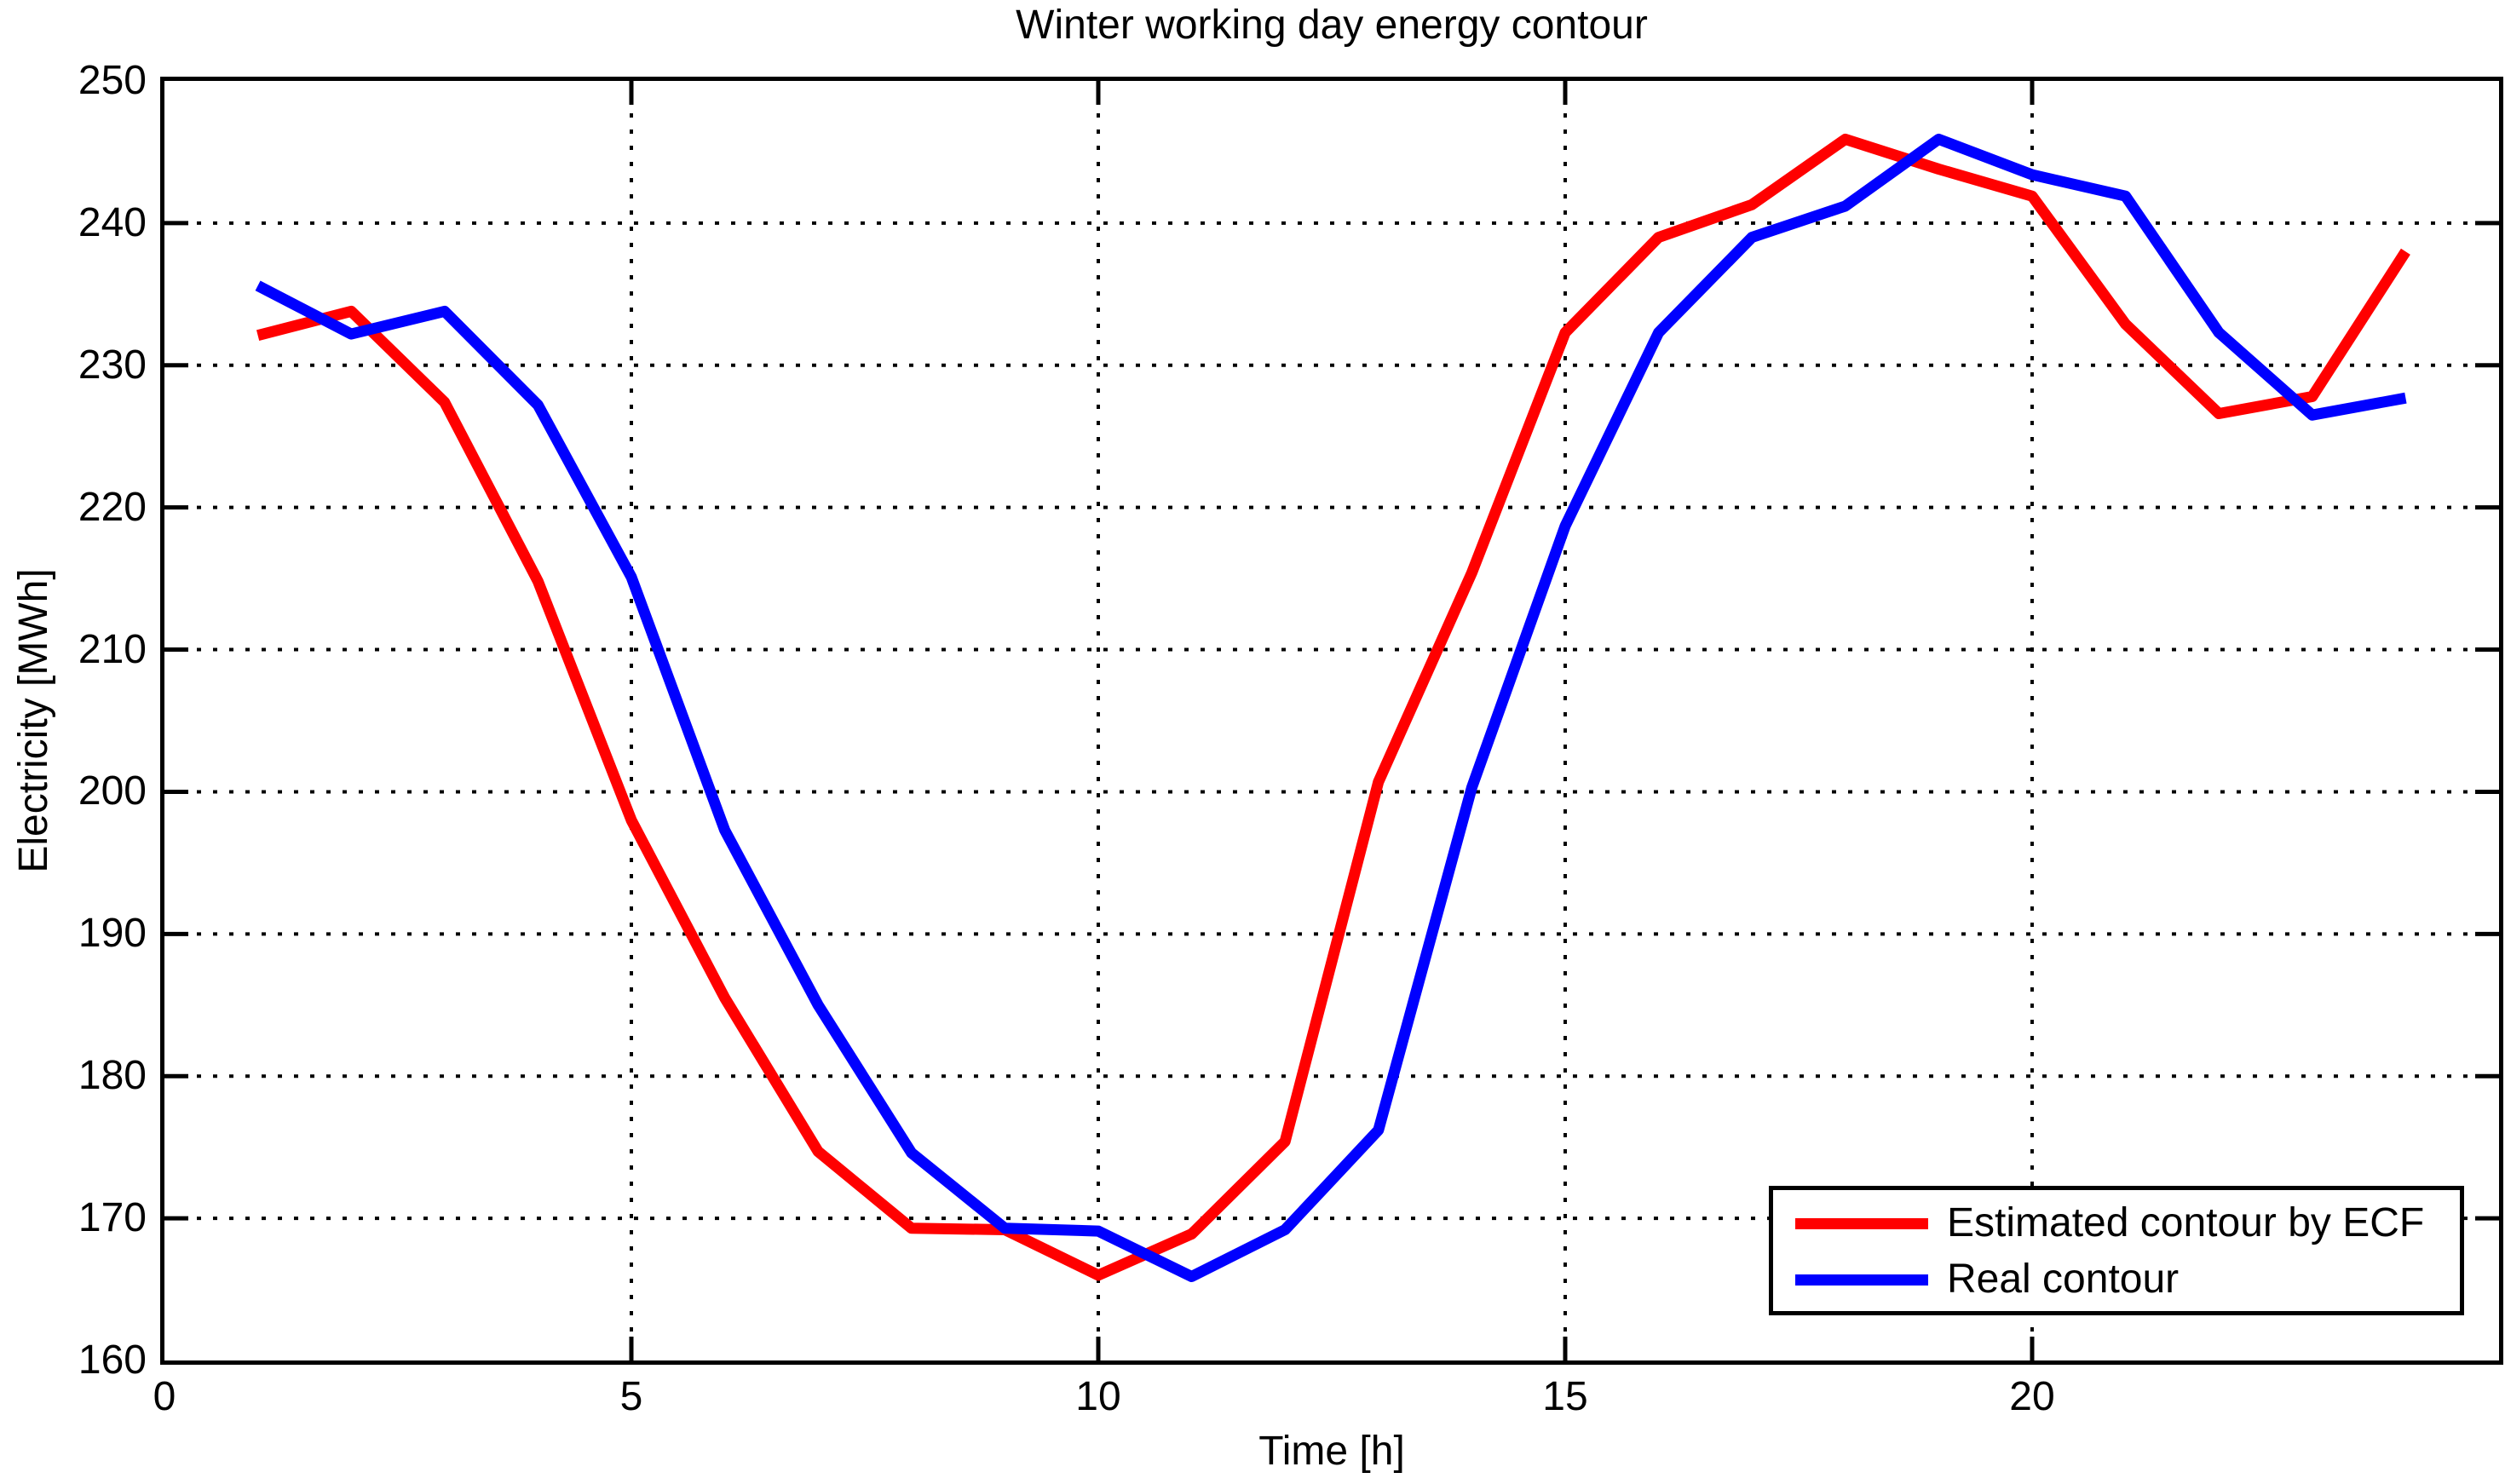 The height and width of the screenshot is (1484, 2505). Describe the element at coordinates (112, 791) in the screenshot. I see `y-tick-label: 200` at that location.